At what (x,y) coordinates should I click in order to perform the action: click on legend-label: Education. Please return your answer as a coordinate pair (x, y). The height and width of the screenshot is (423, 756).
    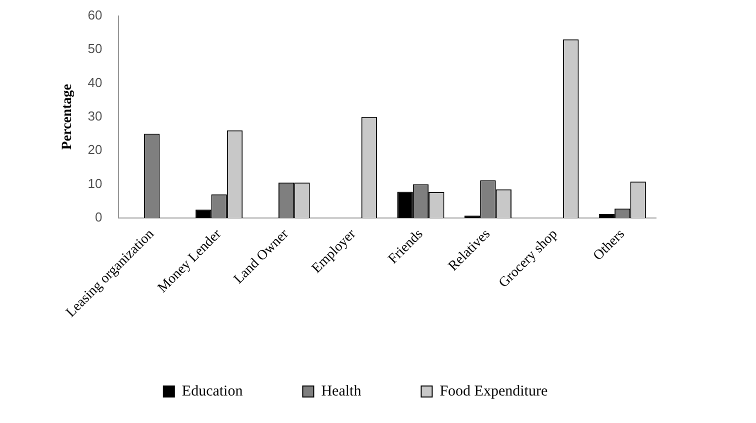
    Looking at the image, I should click on (213, 391).